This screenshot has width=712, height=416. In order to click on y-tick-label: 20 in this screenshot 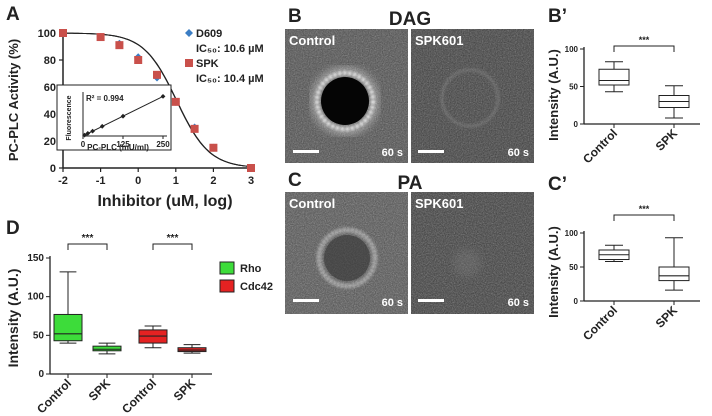, I will do `click(50, 142)`.